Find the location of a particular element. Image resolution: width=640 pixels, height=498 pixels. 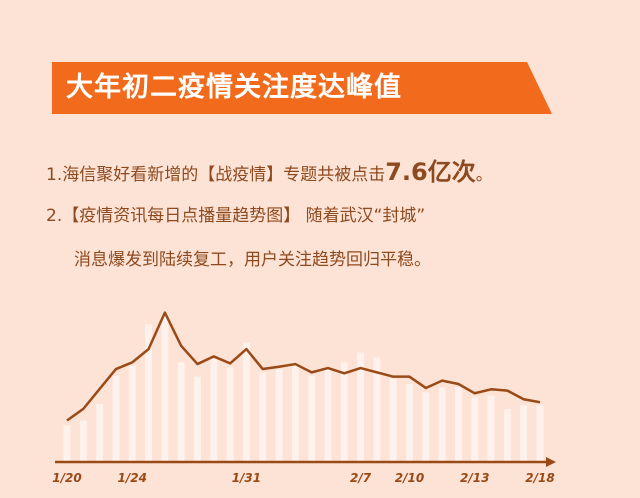

point-1: 1.海信聚好看新增的【战疫情】专题共被点击7.6亿次。 is located at coordinates (269, 173).